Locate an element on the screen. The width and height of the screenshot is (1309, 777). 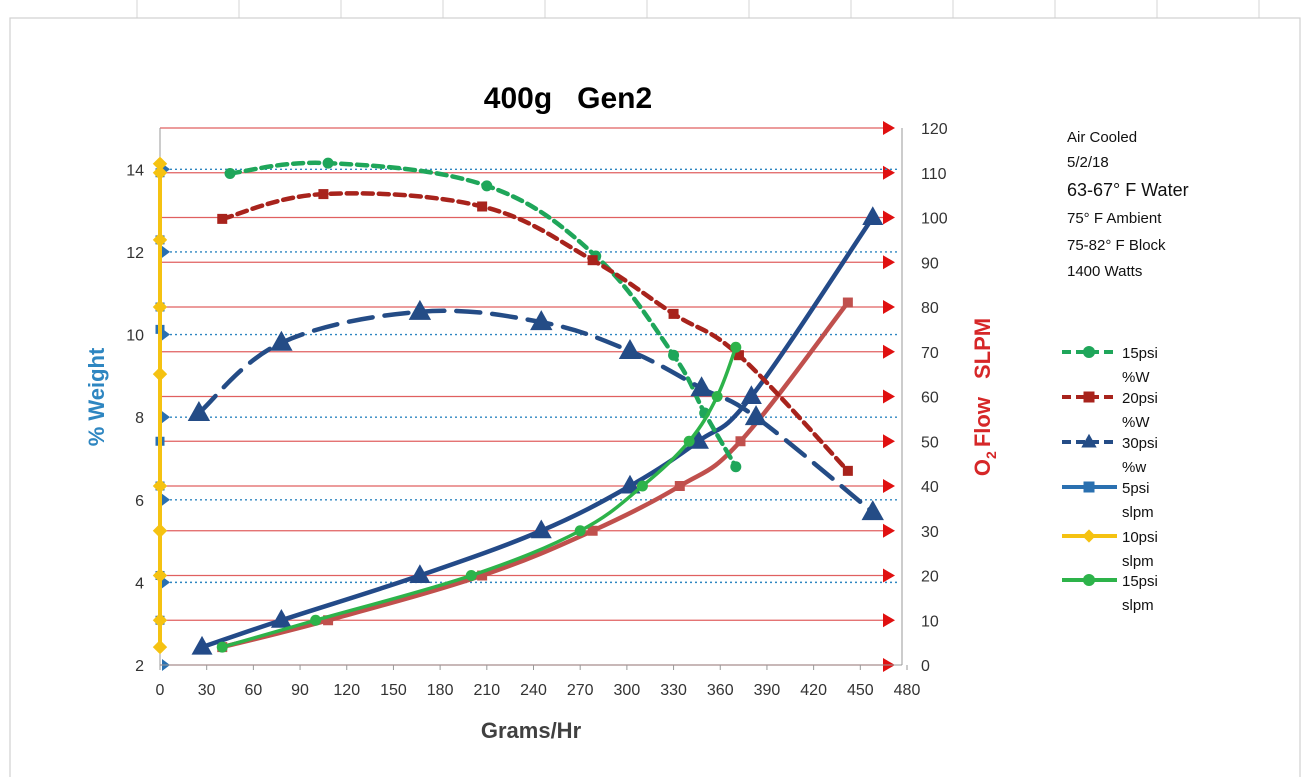
y-left-tick-label: 4 is located at coordinates (139, 583).